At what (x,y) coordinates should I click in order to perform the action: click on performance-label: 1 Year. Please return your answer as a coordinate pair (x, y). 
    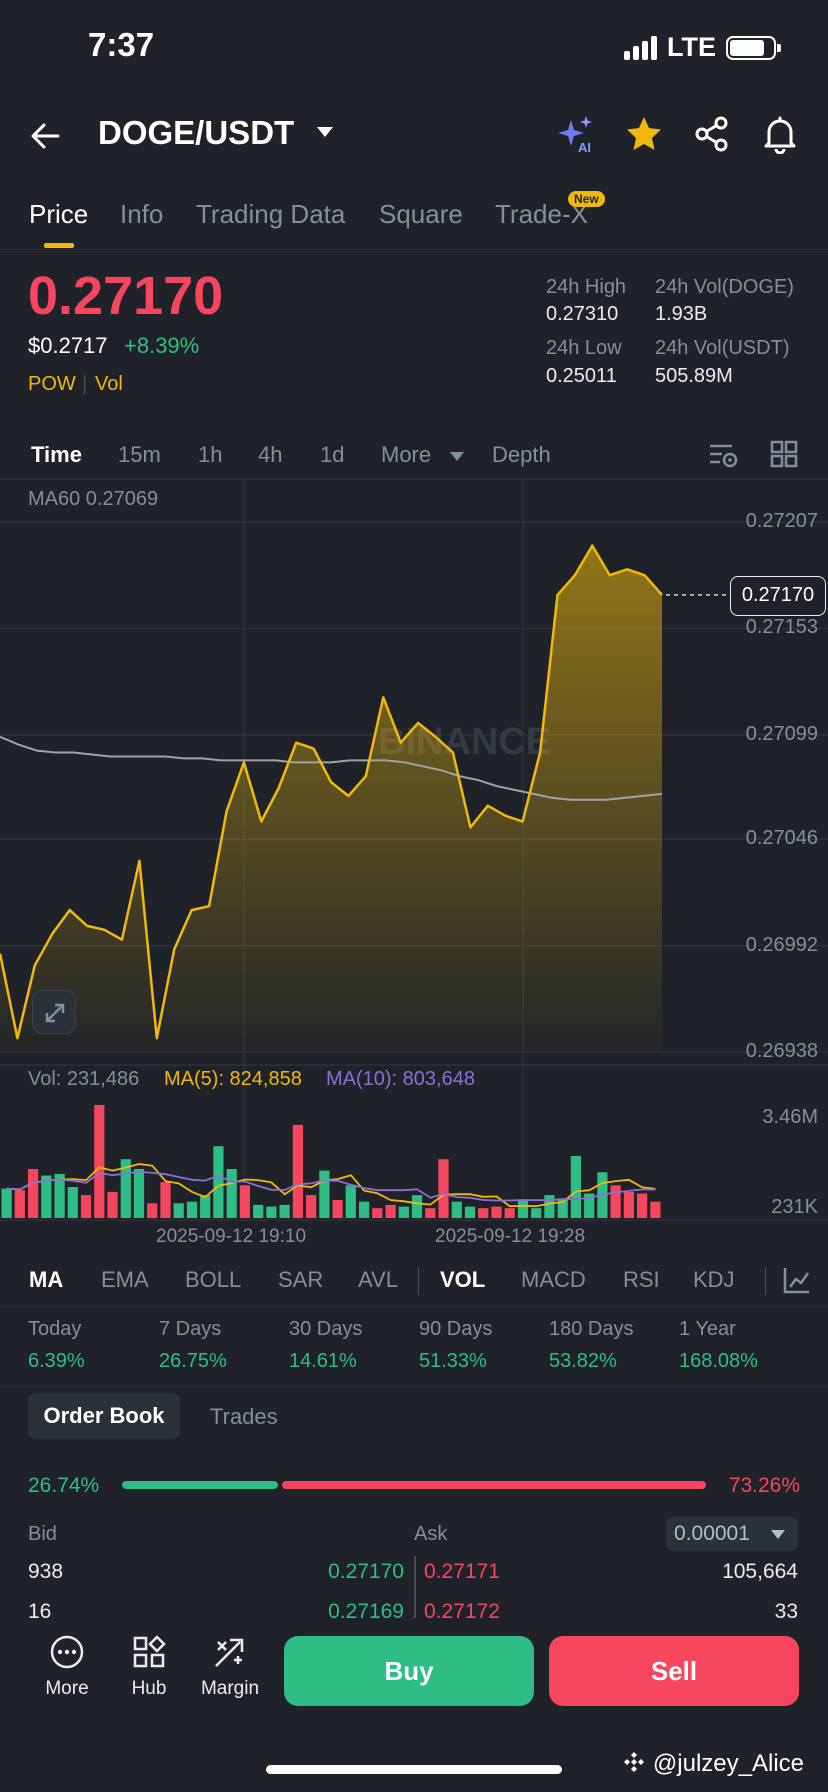
    Looking at the image, I should click on (707, 1329).